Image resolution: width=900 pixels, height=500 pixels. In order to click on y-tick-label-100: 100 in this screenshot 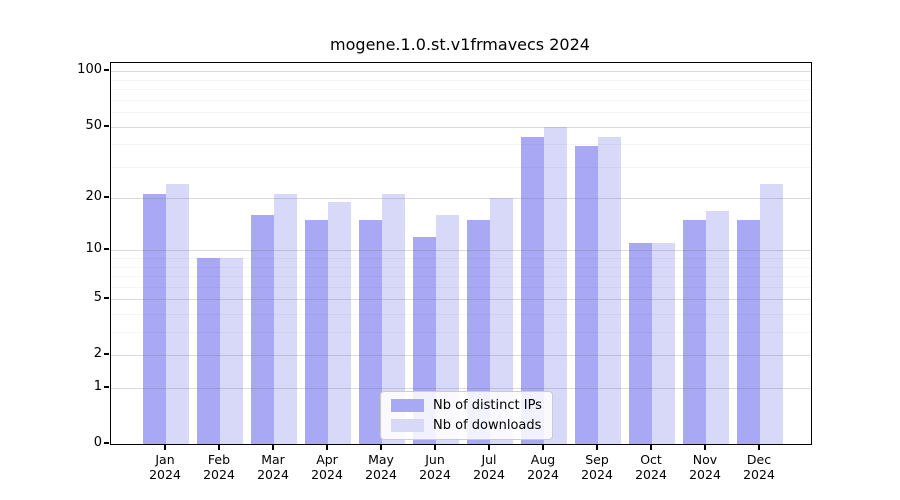, I will do `click(89, 70)`.